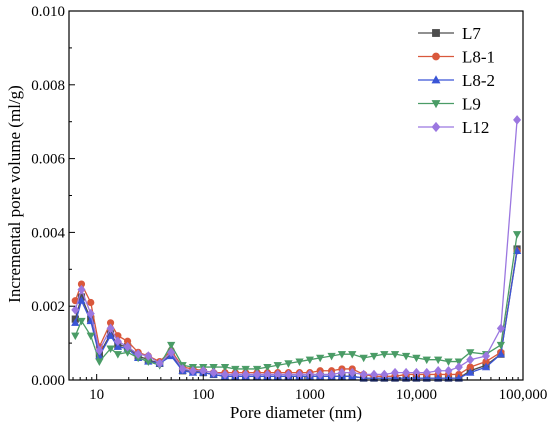 The image size is (550, 426). Describe the element at coordinates (475, 127) in the screenshot. I see `legend-label-l12: L12` at that location.